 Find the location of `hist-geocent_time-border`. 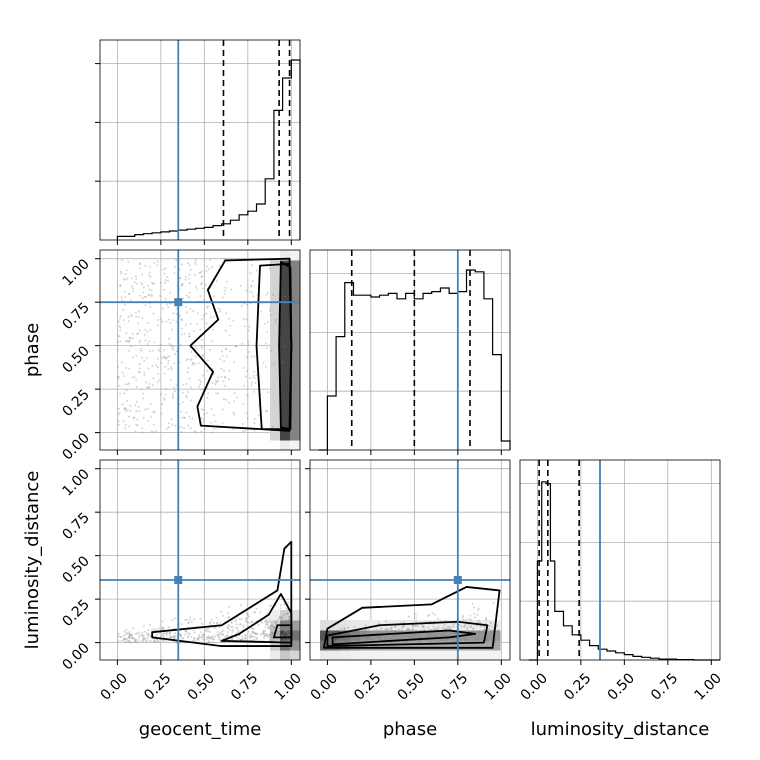

hist-geocent_time-border is located at coordinates (200, 140).